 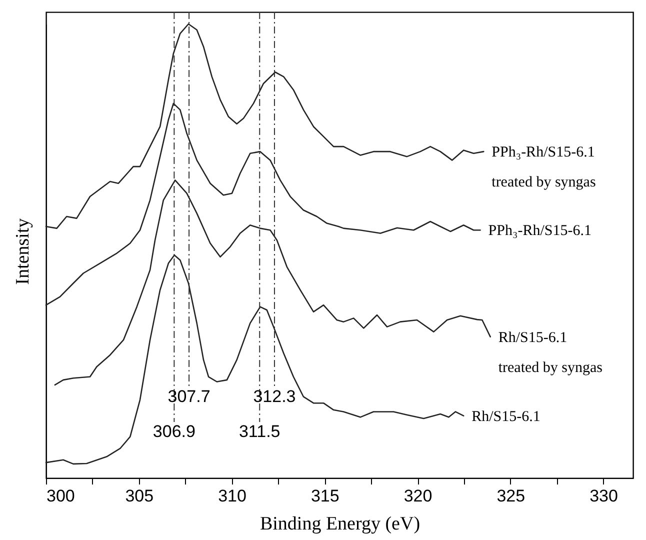 I want to click on x-tick-label: 315, so click(x=325, y=496).